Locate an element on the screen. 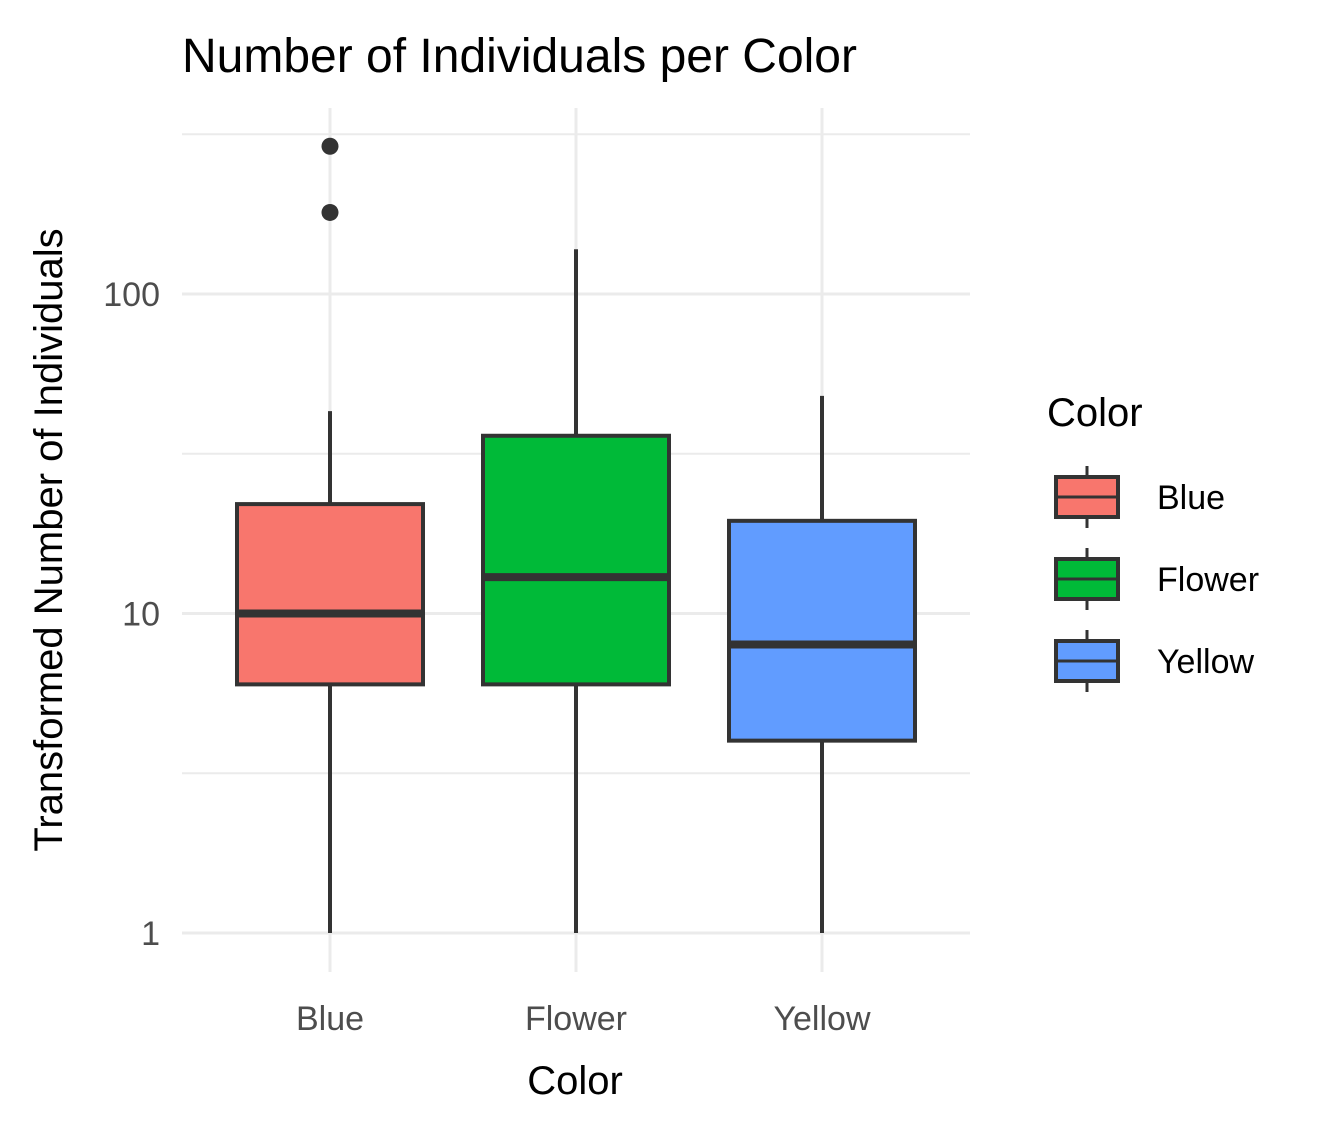 The width and height of the screenshot is (1334, 1128). x-tick-label: Blue is located at coordinates (330, 1019).